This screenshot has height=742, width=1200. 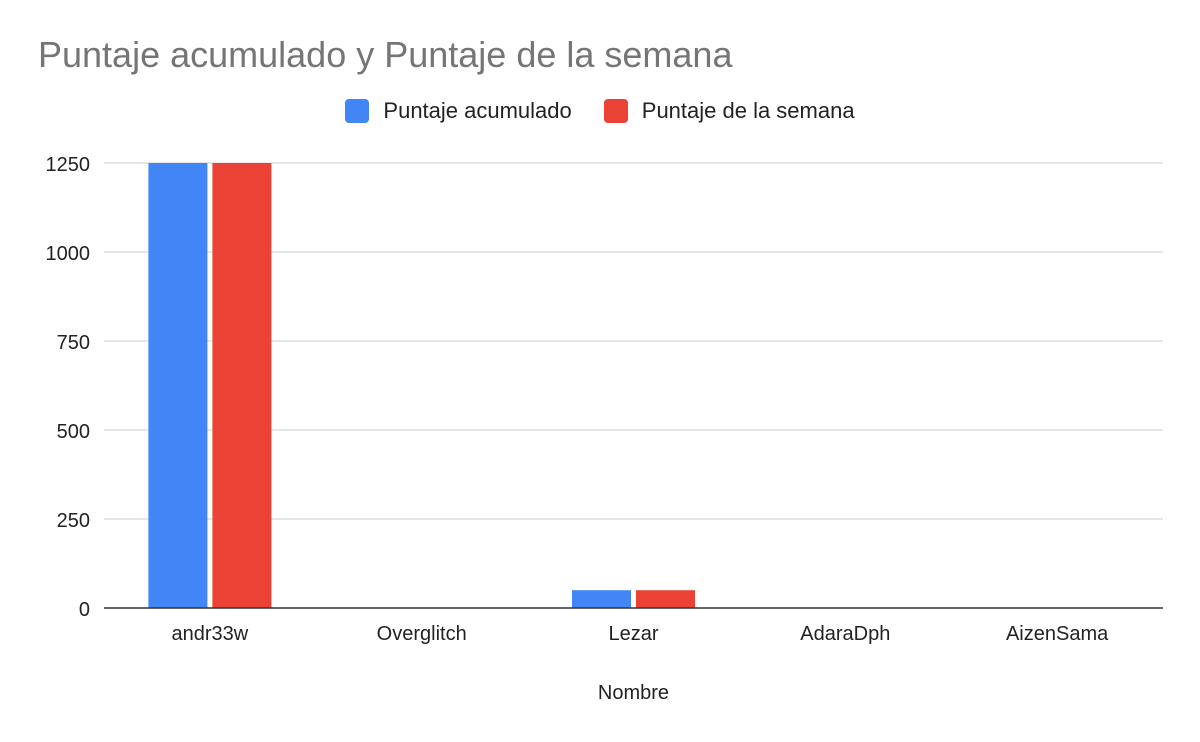 What do you see at coordinates (1057, 634) in the screenshot?
I see `x-tick-label: AizenSama` at bounding box center [1057, 634].